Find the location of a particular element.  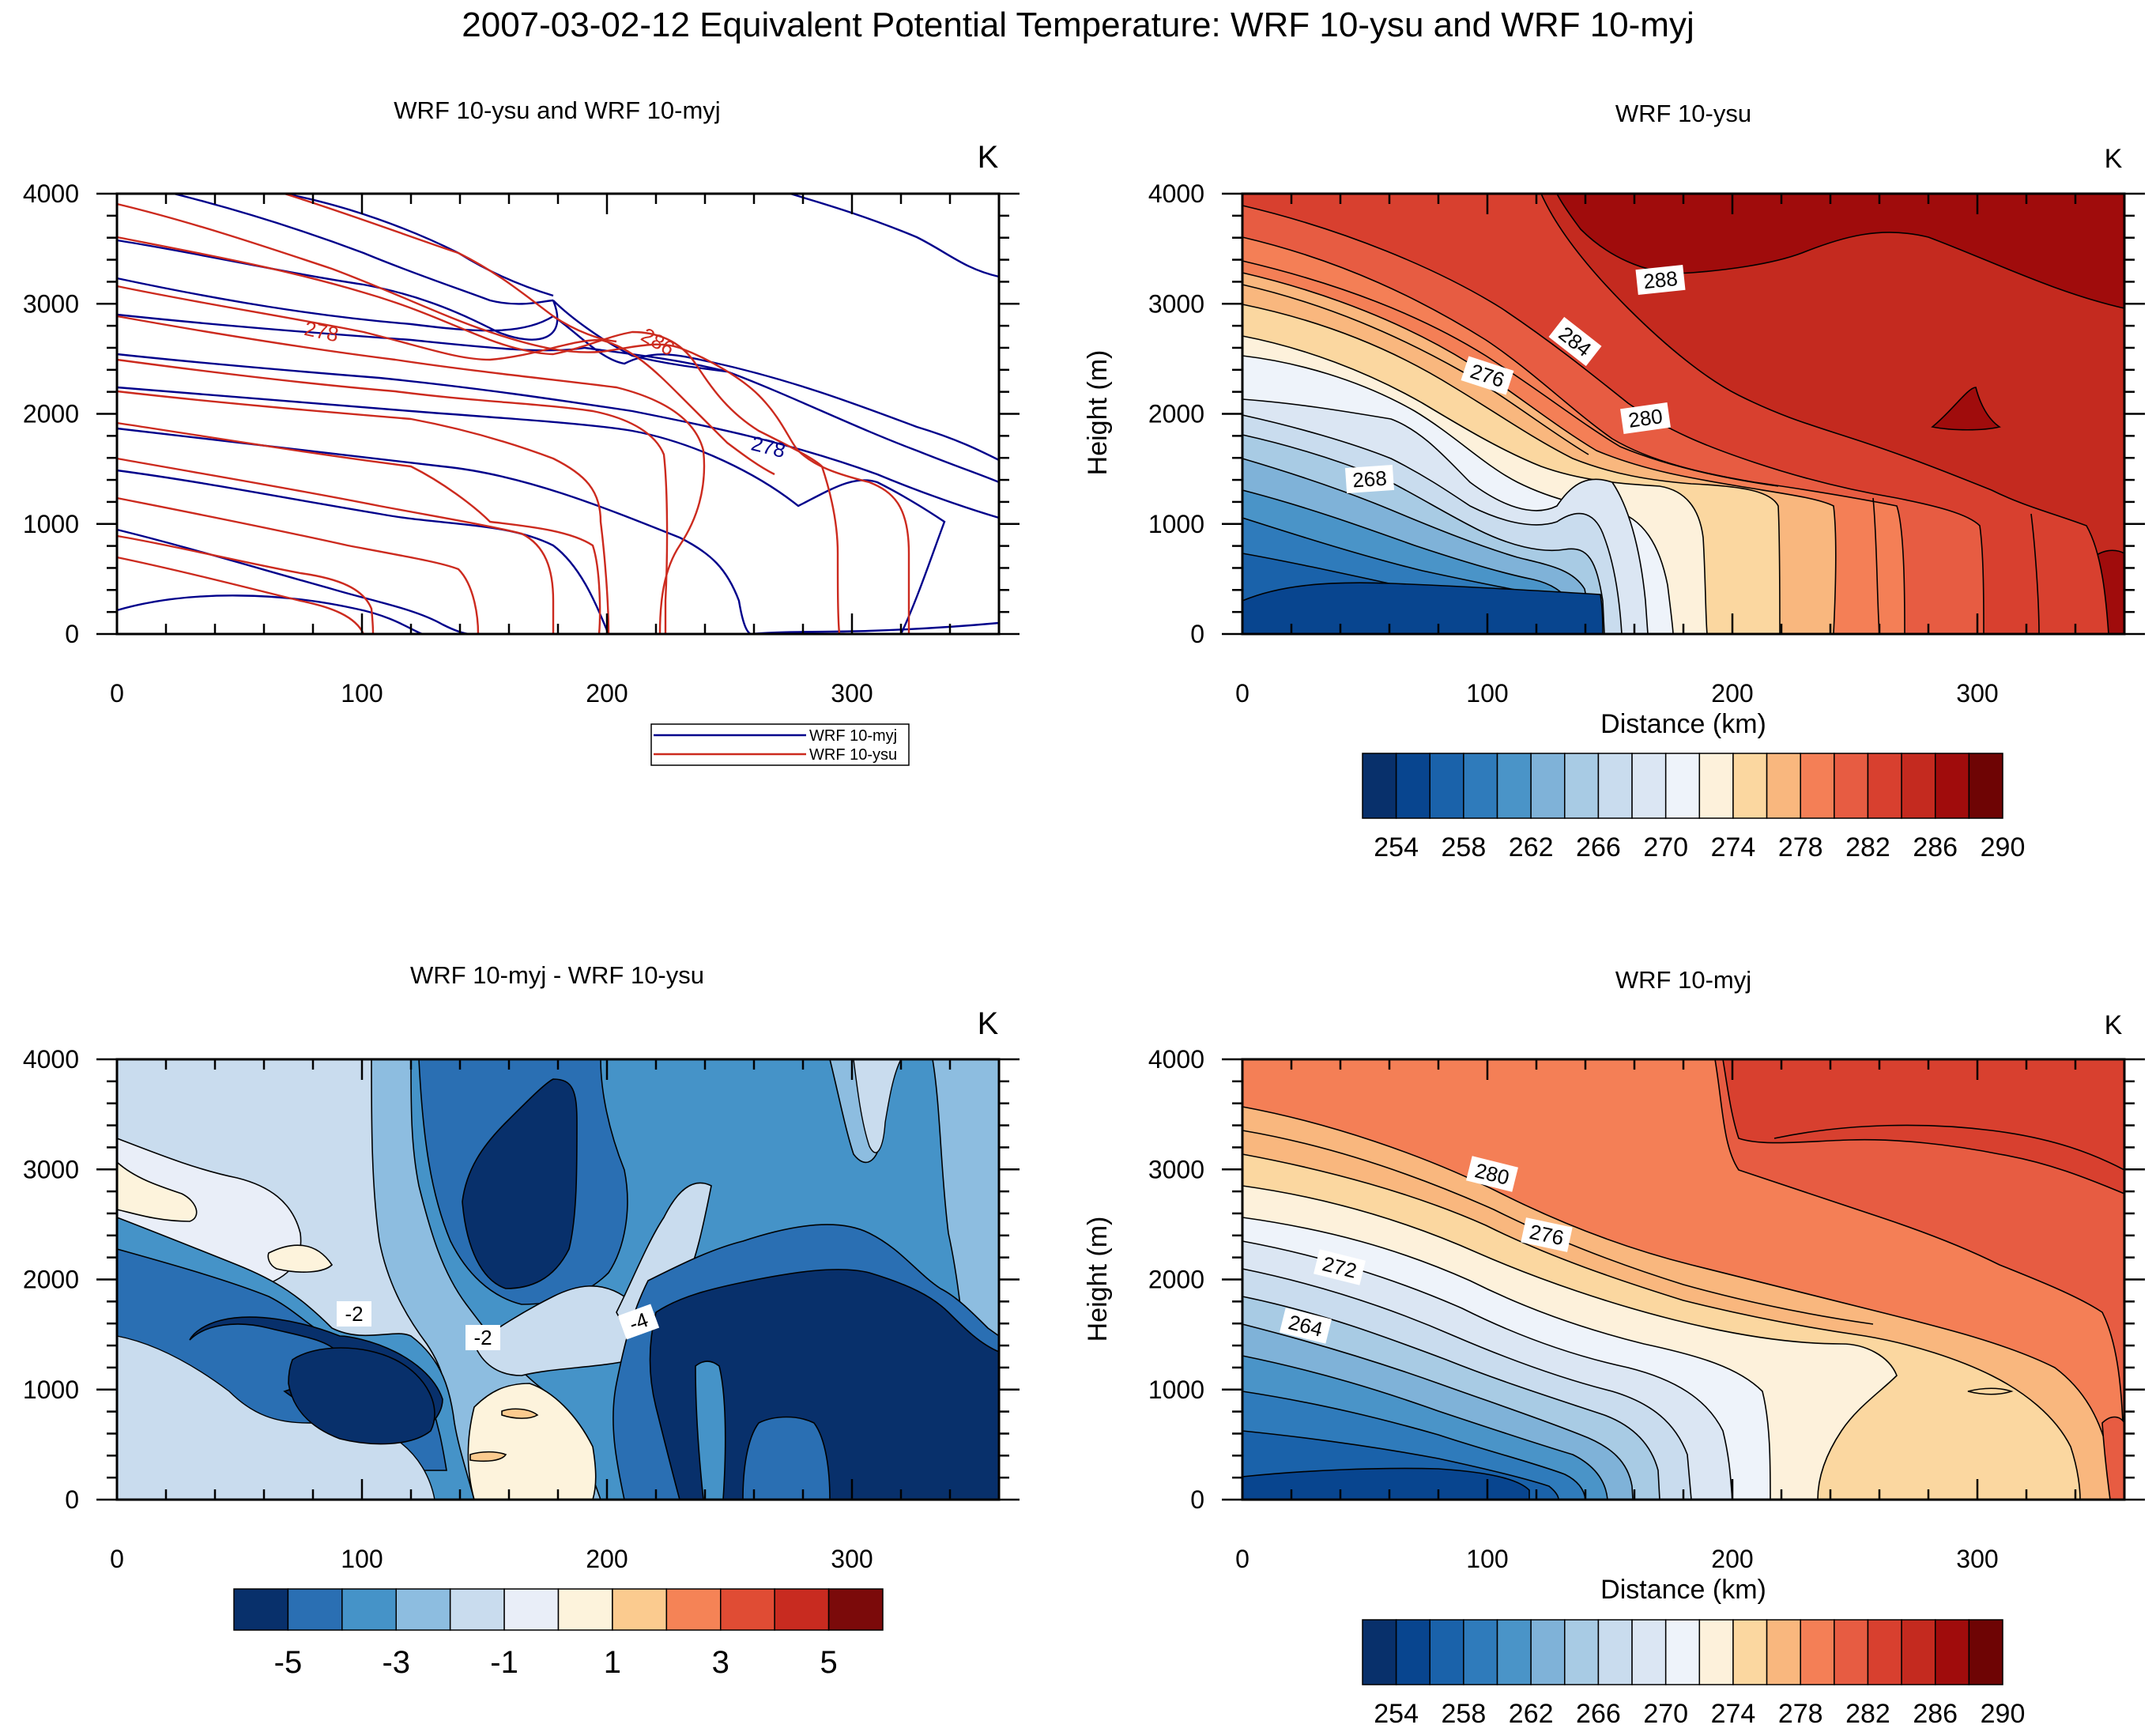

svg-text: 280 is located at coordinates (1645, 418).